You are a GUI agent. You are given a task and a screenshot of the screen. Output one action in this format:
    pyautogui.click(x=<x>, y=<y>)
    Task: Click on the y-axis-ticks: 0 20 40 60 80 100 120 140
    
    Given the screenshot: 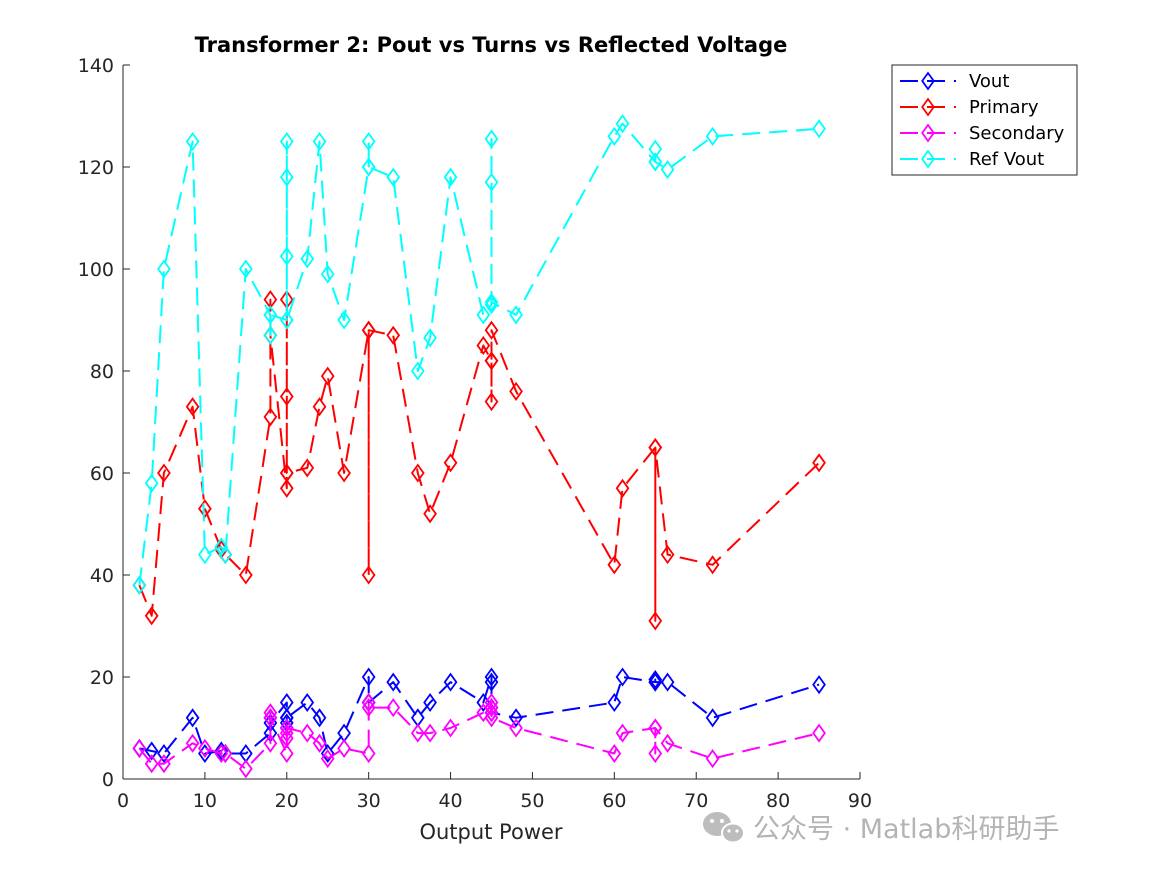 What is the action you would take?
    pyautogui.click(x=104, y=423)
    